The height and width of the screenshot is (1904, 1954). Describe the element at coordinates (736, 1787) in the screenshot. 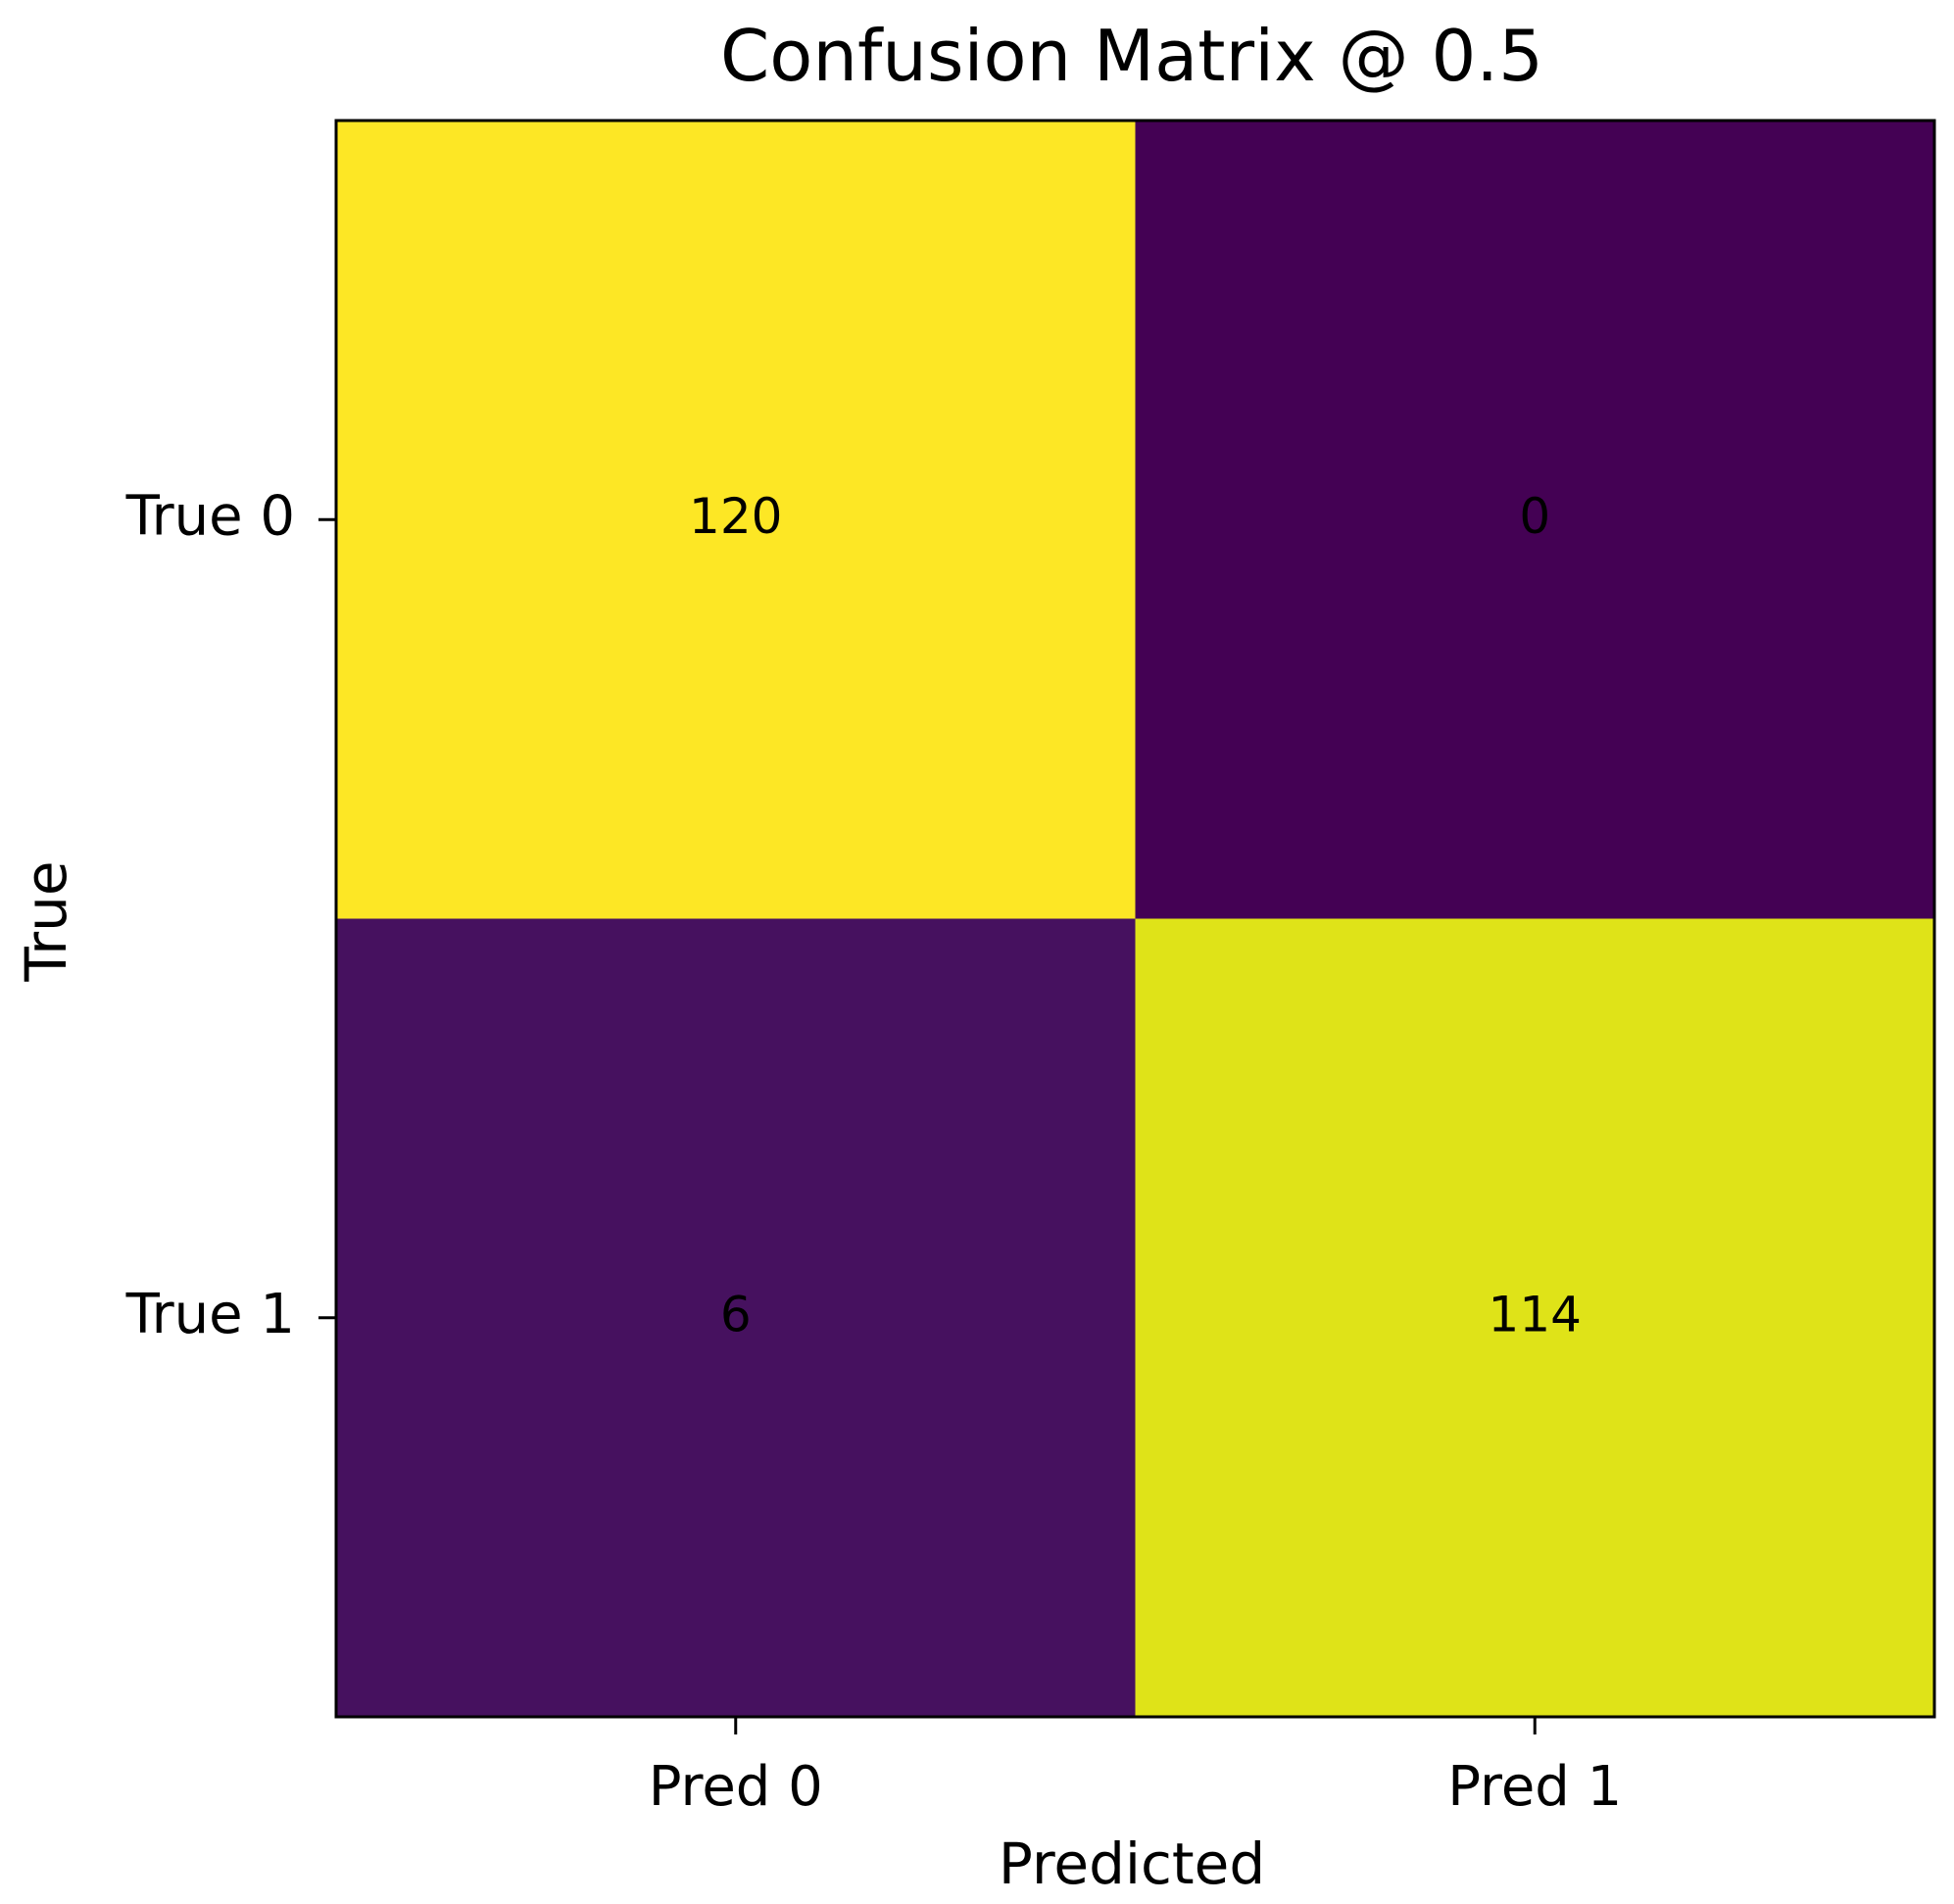

I see `x-tick-label-0: Pred 0` at that location.